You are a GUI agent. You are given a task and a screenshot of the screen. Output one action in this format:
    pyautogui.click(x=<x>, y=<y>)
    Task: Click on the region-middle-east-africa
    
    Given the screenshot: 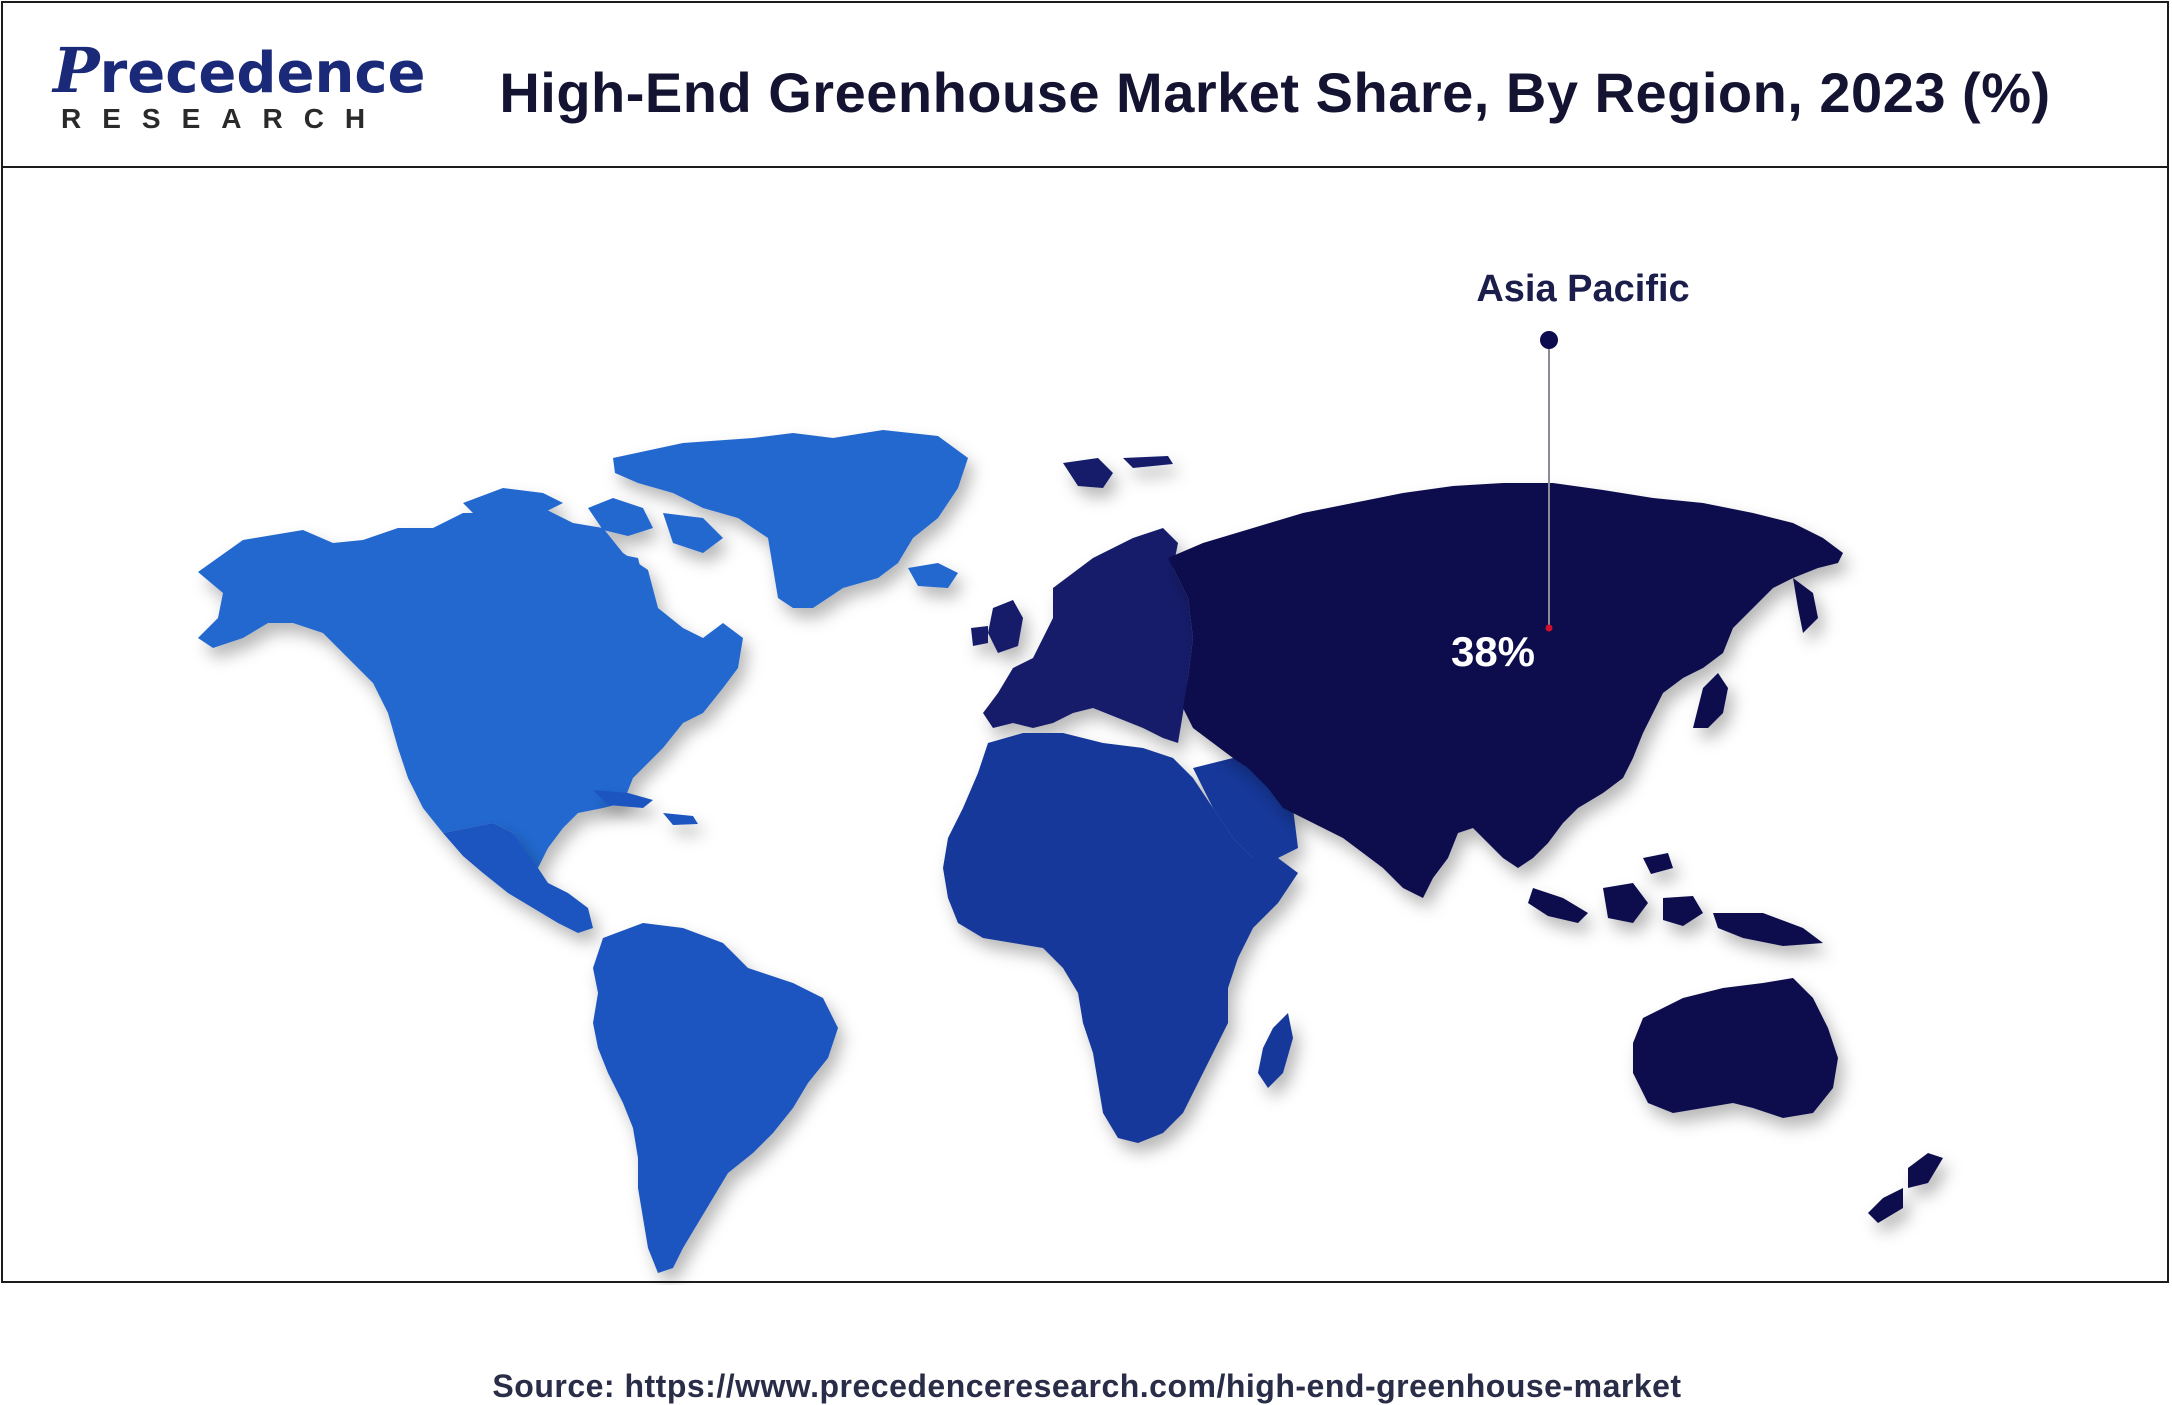 What is the action you would take?
    pyautogui.click(x=1120, y=938)
    